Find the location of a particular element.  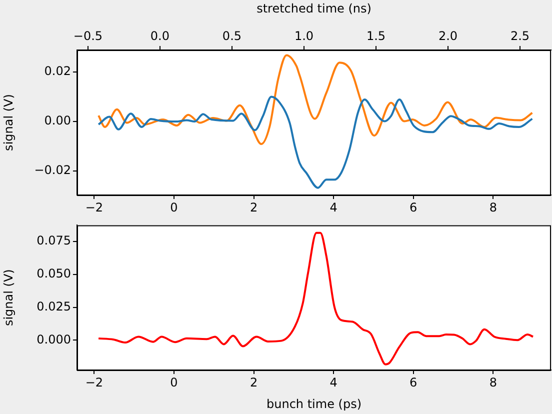

x2-tick-label: −0.5 is located at coordinates (88, 35).